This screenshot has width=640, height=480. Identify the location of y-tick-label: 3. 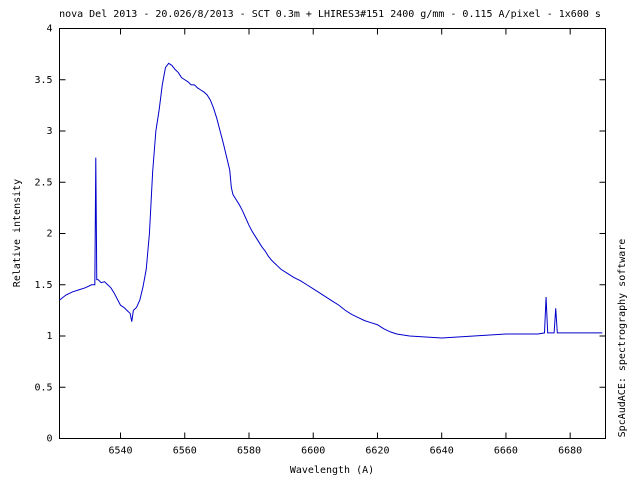
(49, 131).